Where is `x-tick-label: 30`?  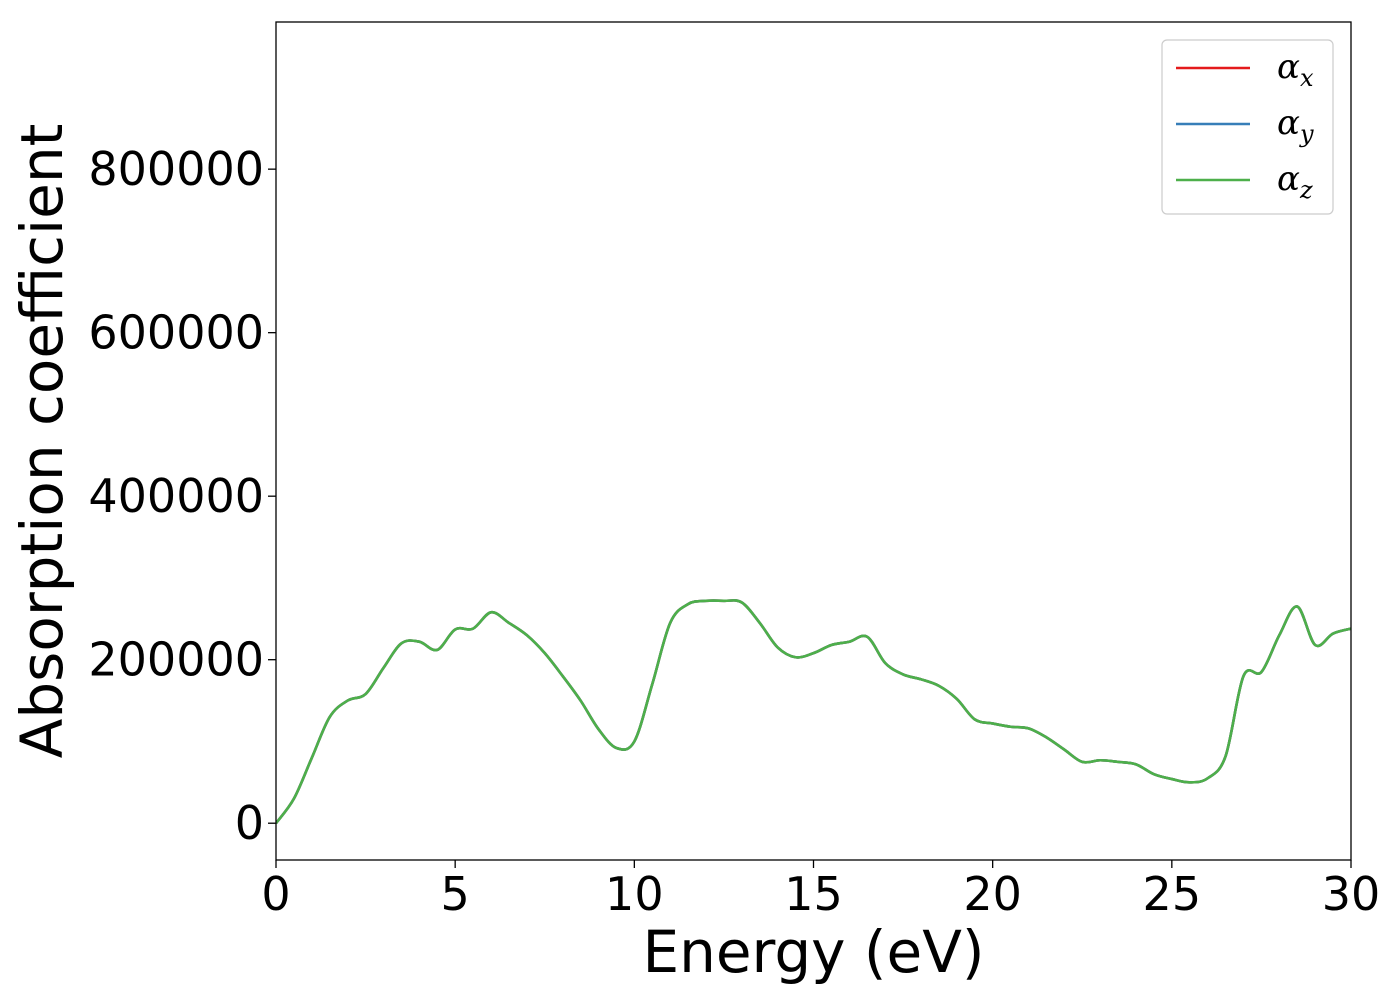 x-tick-label: 30 is located at coordinates (1351, 894).